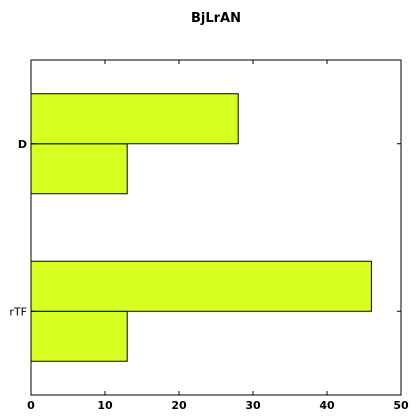  I want to click on x-tick-label: 10, so click(105, 405).